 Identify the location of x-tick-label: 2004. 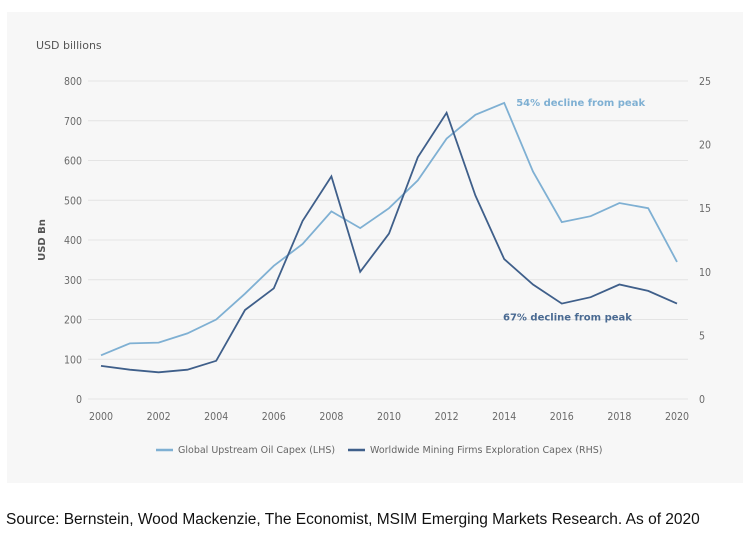
(216, 417).